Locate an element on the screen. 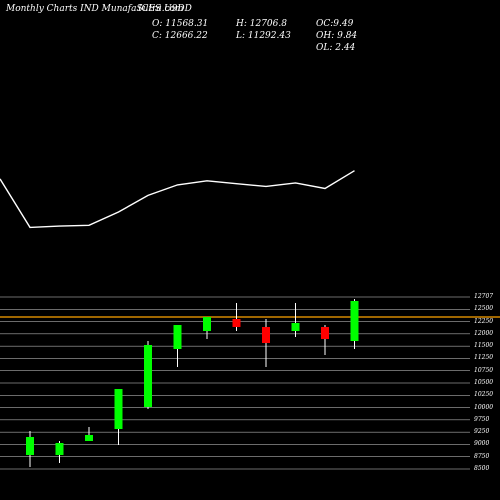  y-tick-label: 8500 is located at coordinates (482, 468).